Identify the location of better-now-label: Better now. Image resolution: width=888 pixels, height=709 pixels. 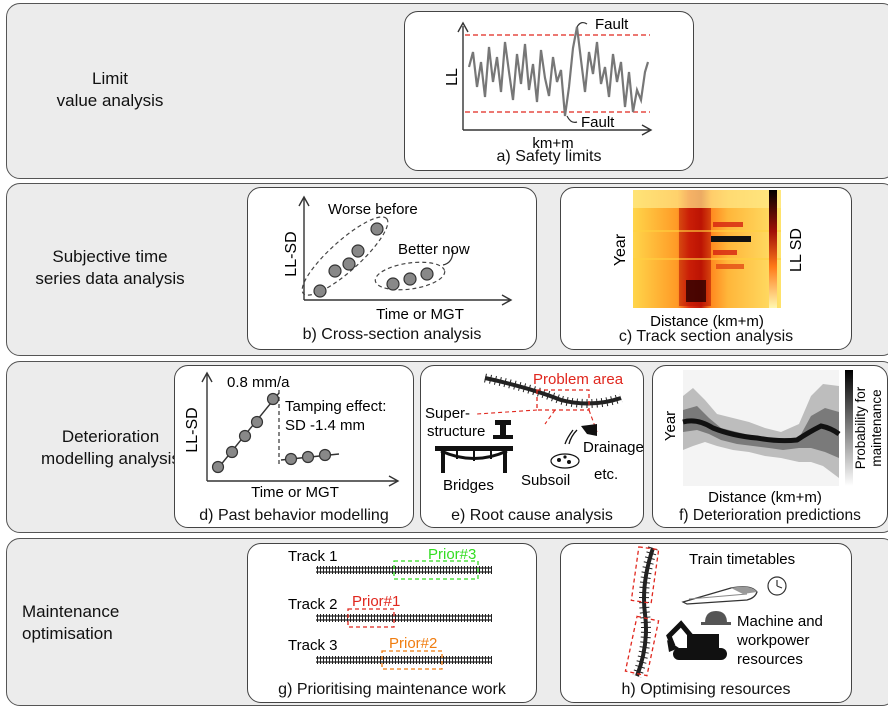
(434, 249).